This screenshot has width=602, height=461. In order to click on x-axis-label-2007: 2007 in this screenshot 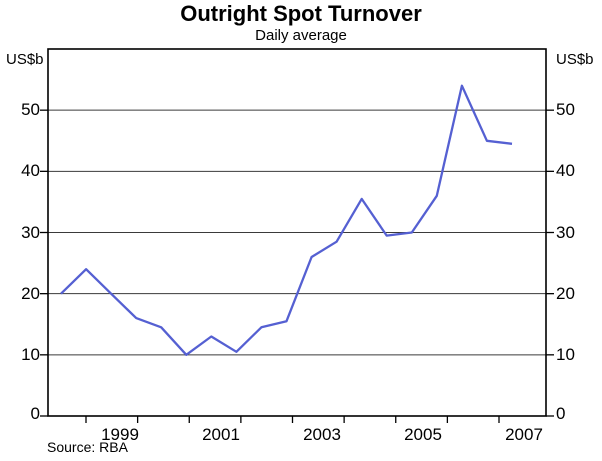, I will do `click(524, 434)`.